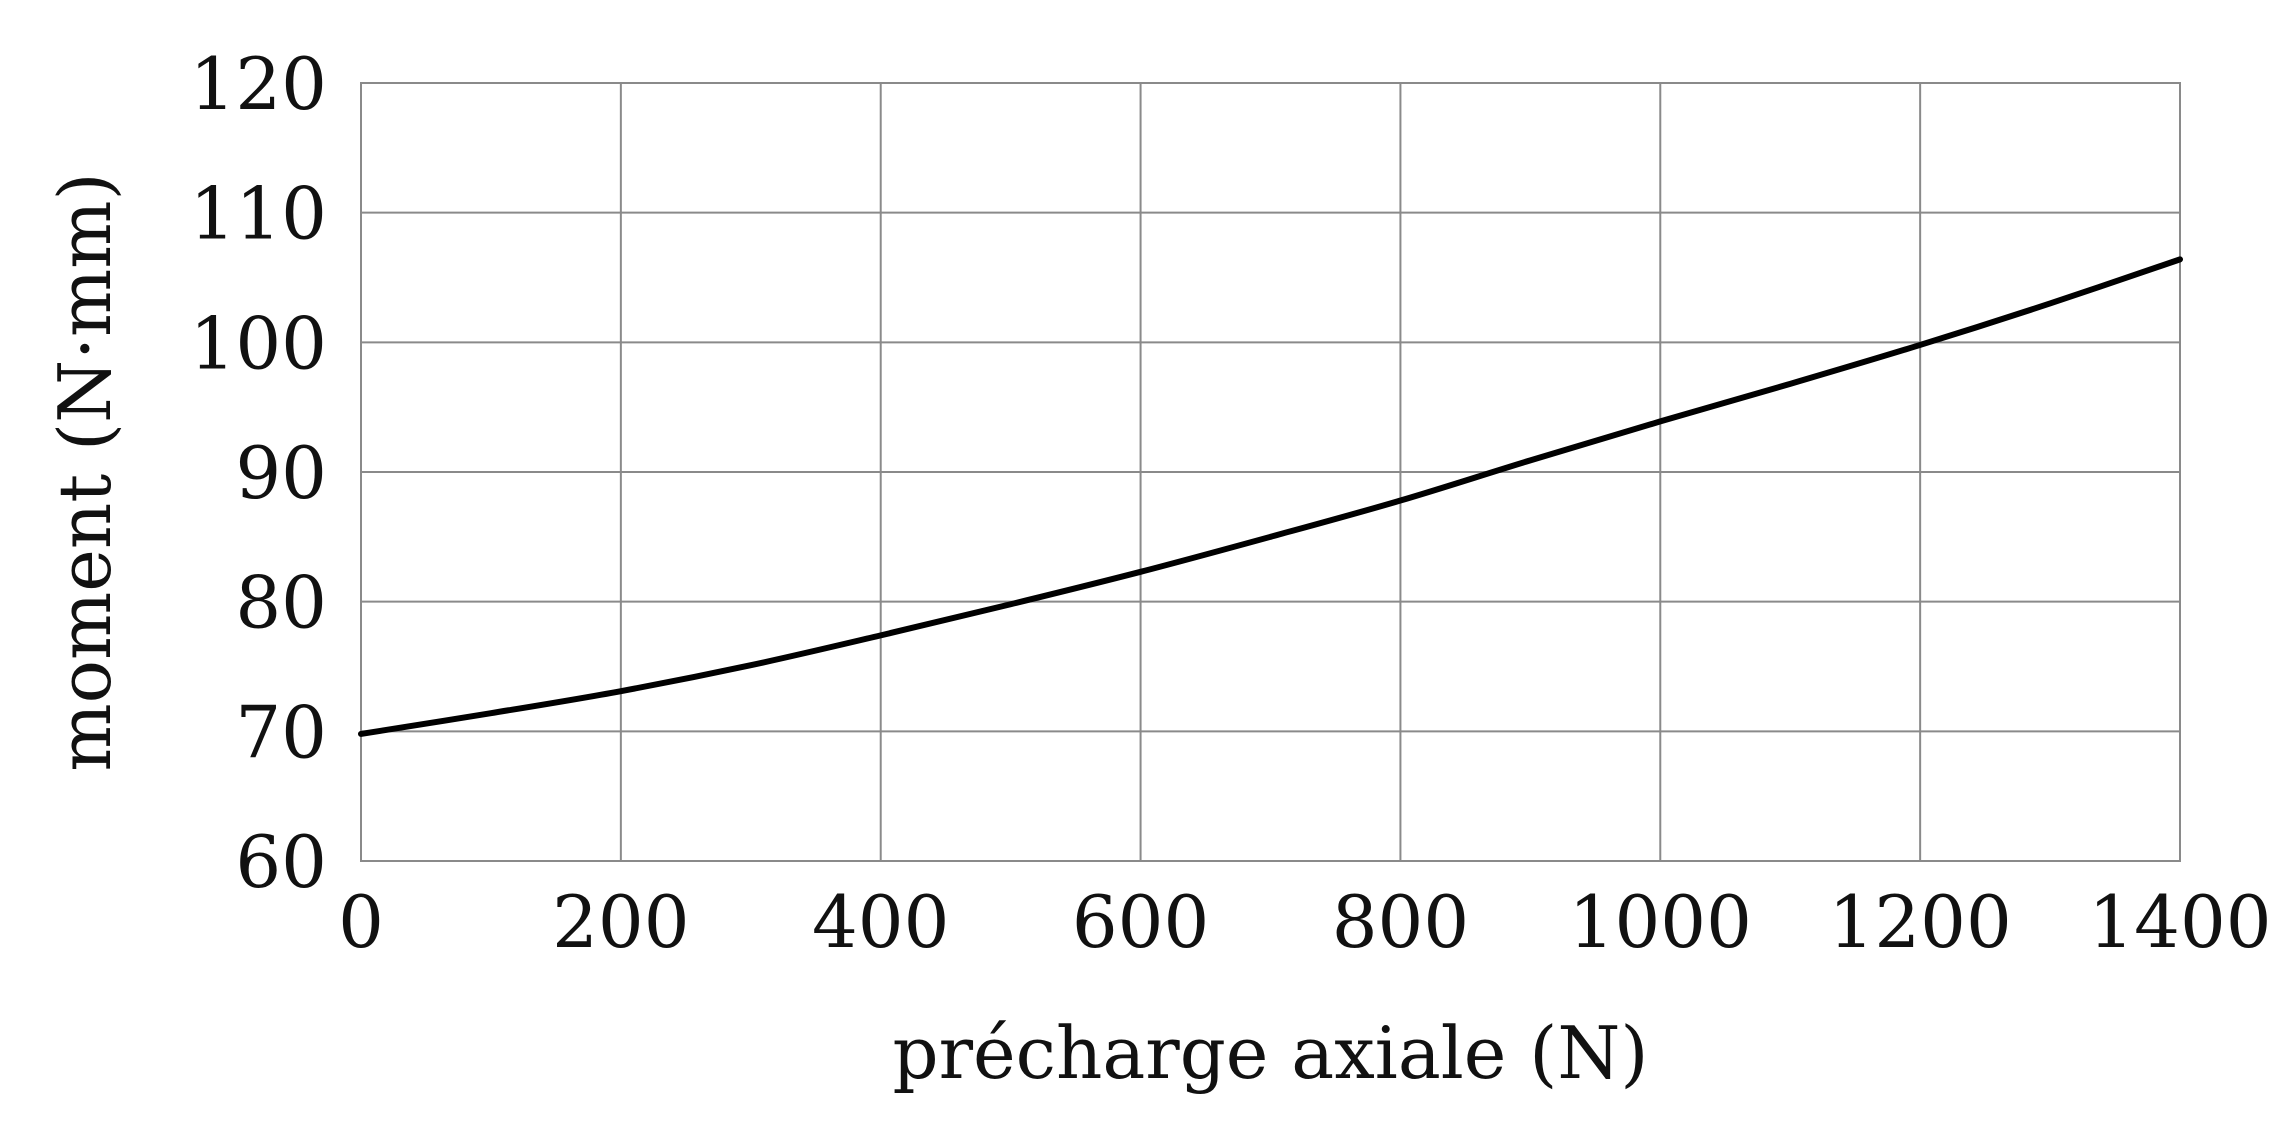  I want to click on y-tick-label: 80, so click(281, 603).